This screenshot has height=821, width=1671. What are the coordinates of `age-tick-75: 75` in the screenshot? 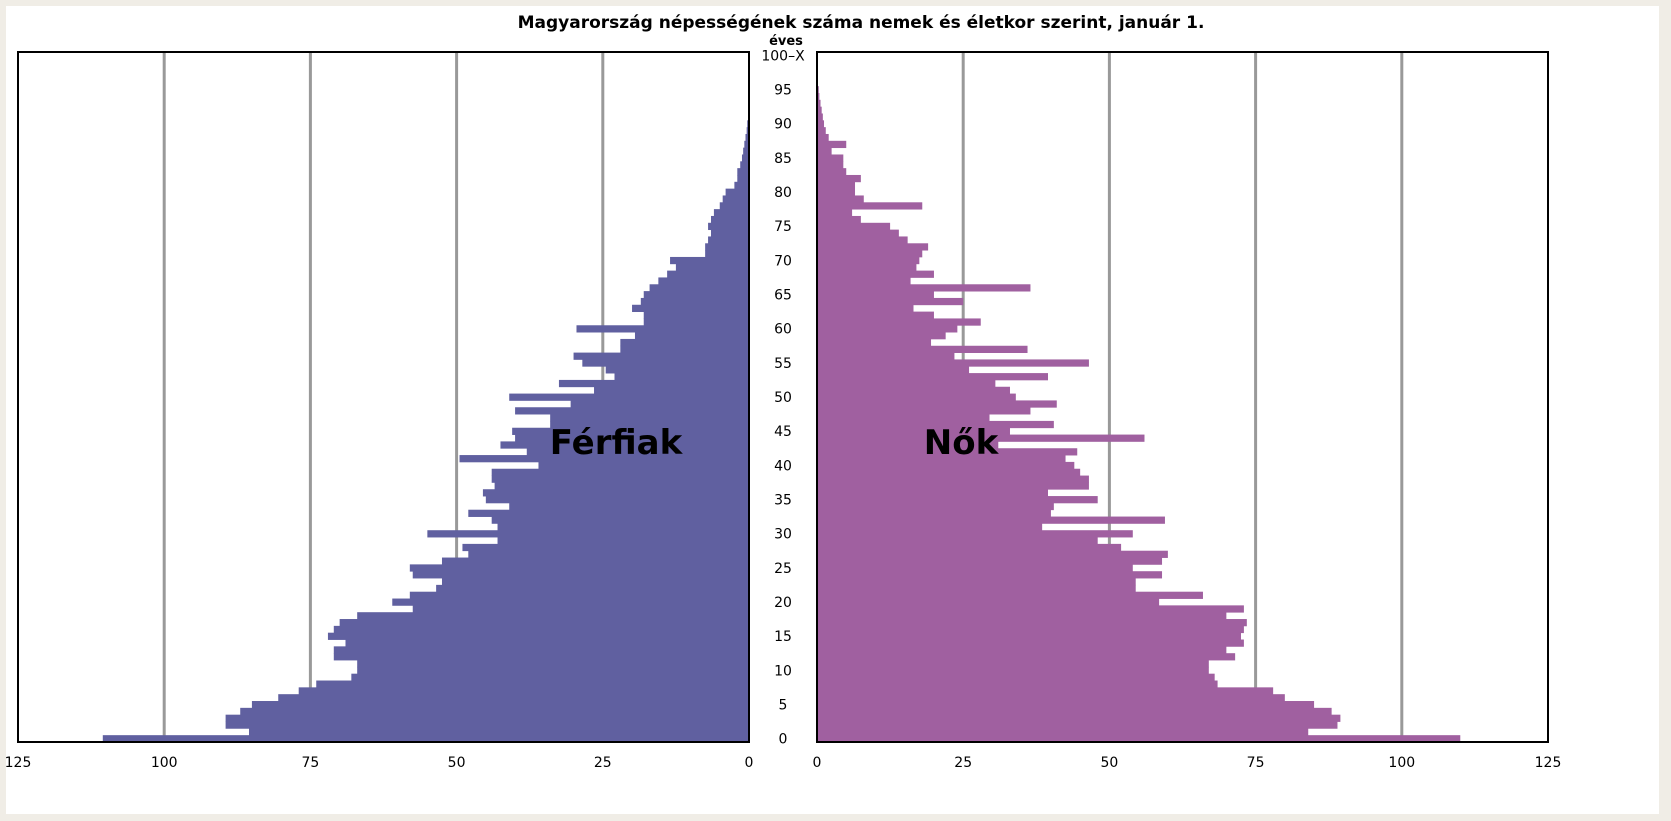 It's located at (783, 227).